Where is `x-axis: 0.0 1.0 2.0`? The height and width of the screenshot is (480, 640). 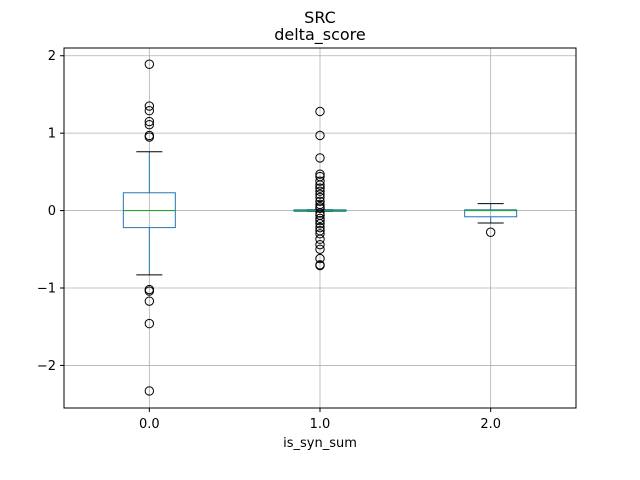
x-axis: 0.0 1.0 2.0 is located at coordinates (320, 420).